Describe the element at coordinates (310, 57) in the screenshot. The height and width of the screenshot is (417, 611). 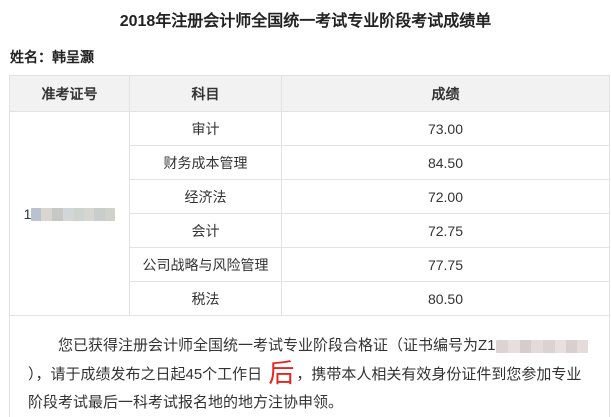
I see `candidate-name: 姓名：韩呈灏` at that location.